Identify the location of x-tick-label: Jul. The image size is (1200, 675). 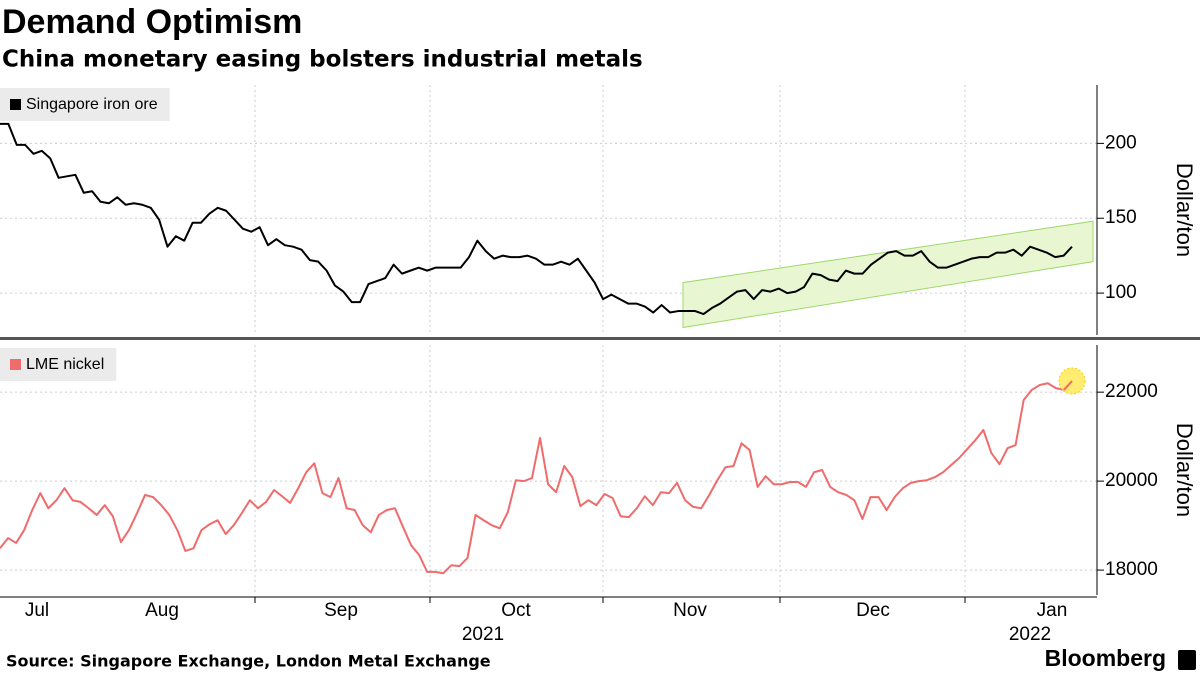
(37, 610).